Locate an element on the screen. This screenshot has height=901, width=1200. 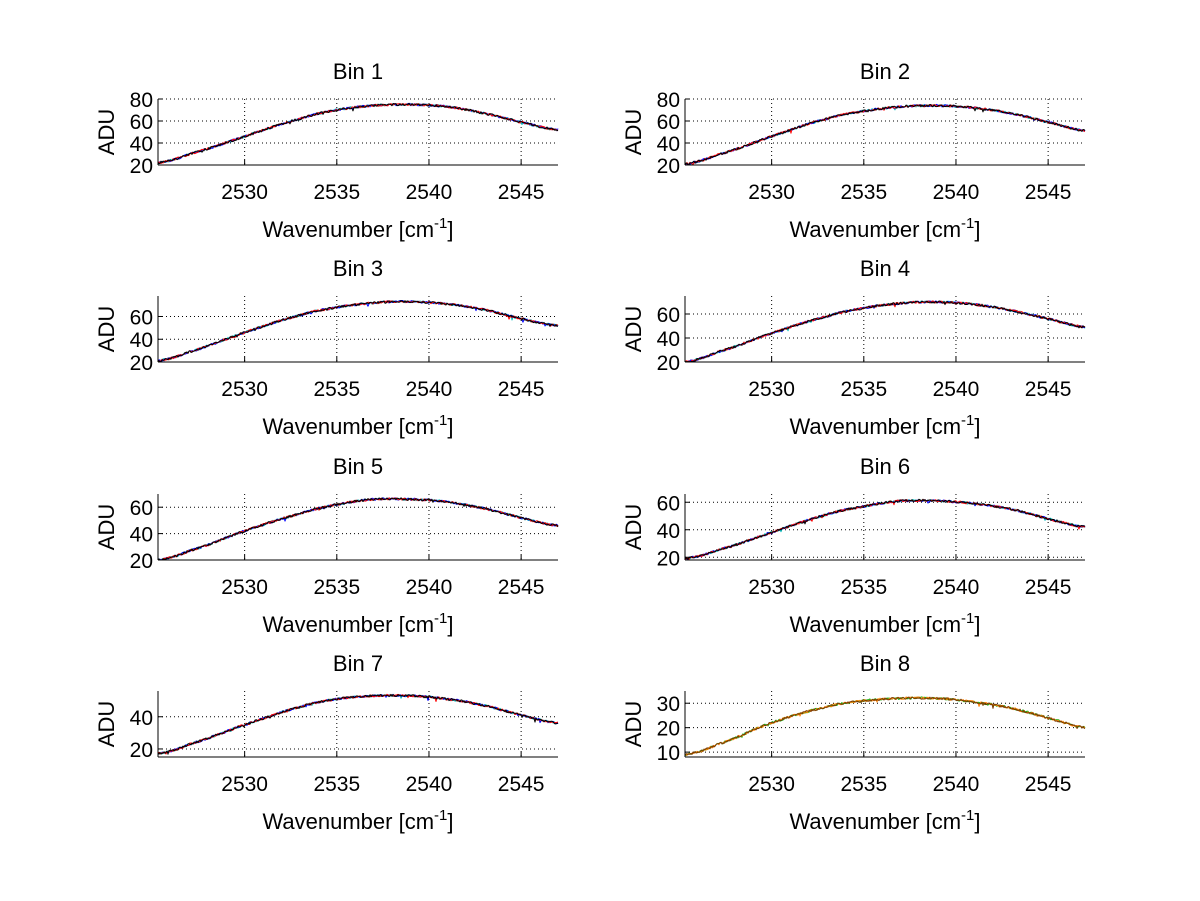
panel-title: Bin 6 is located at coordinates (885, 466).